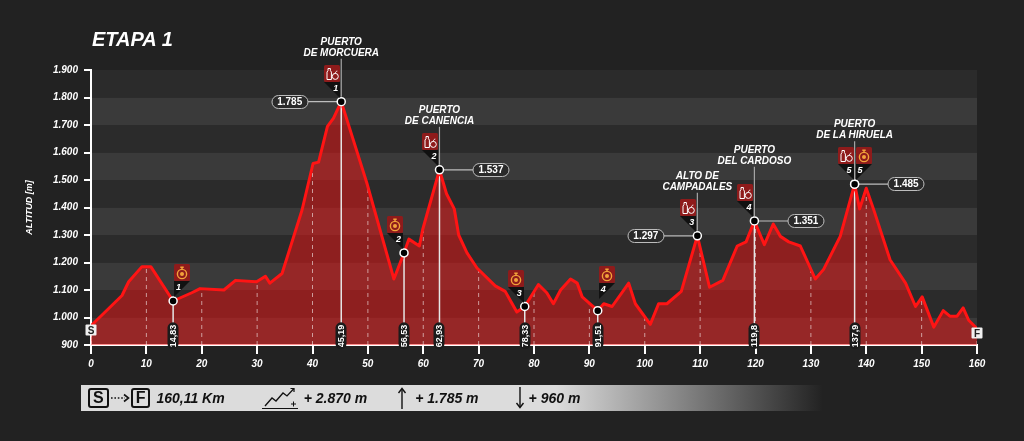 The height and width of the screenshot is (441, 1024). I want to click on y-tick-label: 1.900, so click(65, 69).